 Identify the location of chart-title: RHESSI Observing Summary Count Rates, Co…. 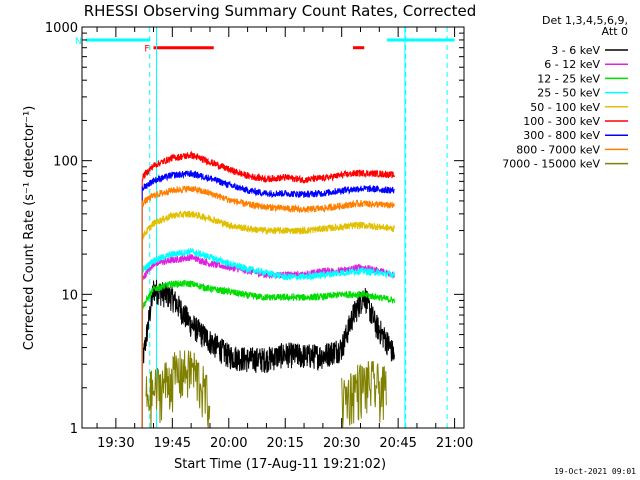
(280, 11).